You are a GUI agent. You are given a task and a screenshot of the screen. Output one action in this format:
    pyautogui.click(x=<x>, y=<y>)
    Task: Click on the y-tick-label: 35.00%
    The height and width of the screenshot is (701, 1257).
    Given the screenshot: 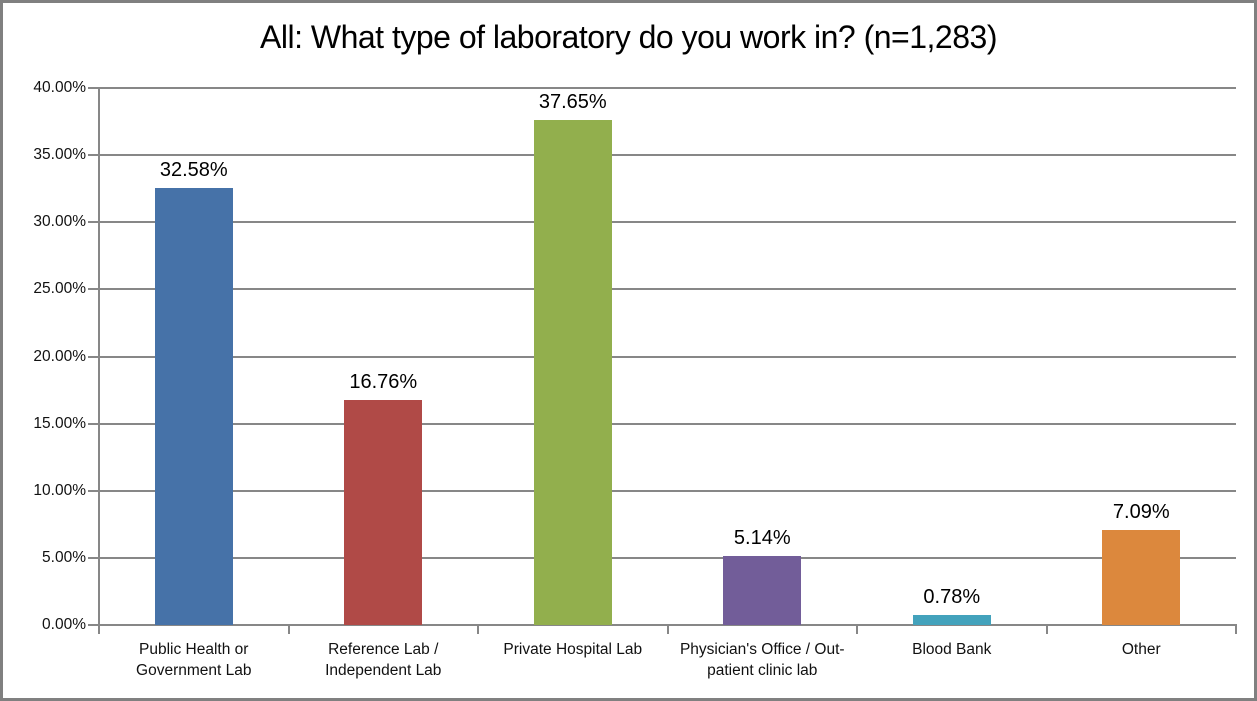 What is the action you would take?
    pyautogui.click(x=59, y=155)
    